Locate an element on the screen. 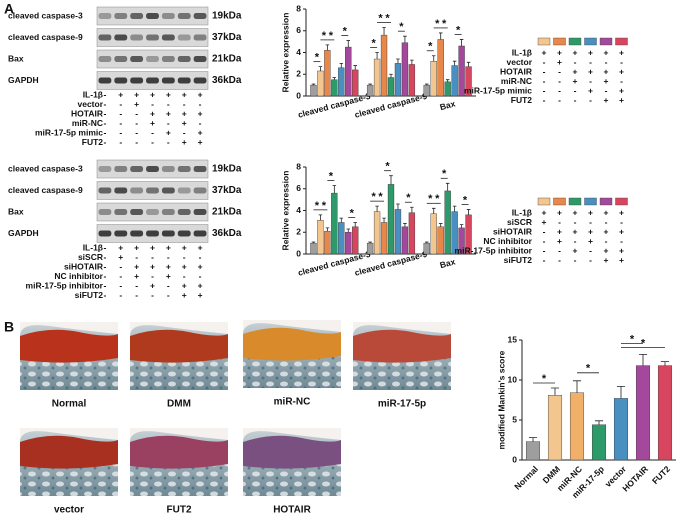  blot-label: cleaved caspase-3 is located at coordinates (45, 168).